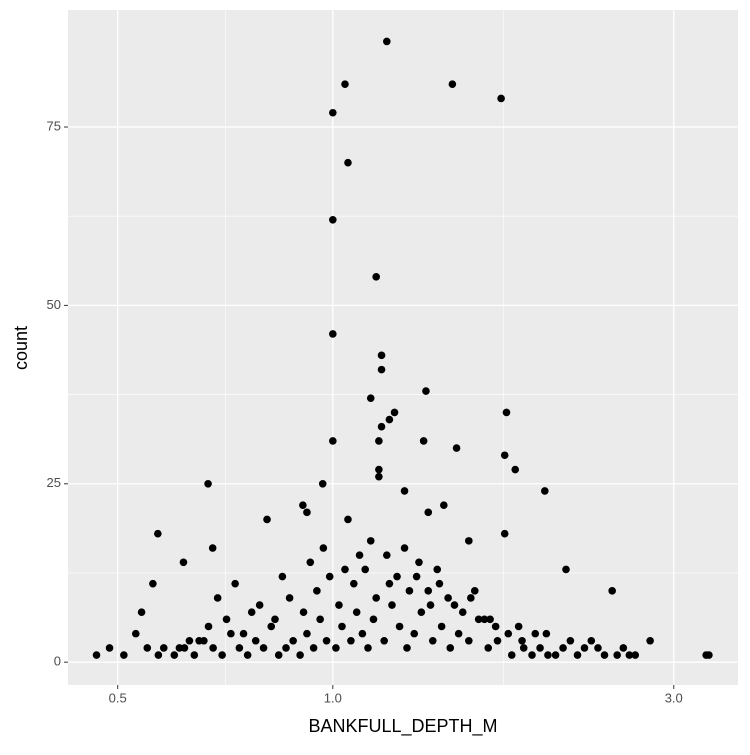  I want to click on y-tick-label: 25, so click(54, 482).